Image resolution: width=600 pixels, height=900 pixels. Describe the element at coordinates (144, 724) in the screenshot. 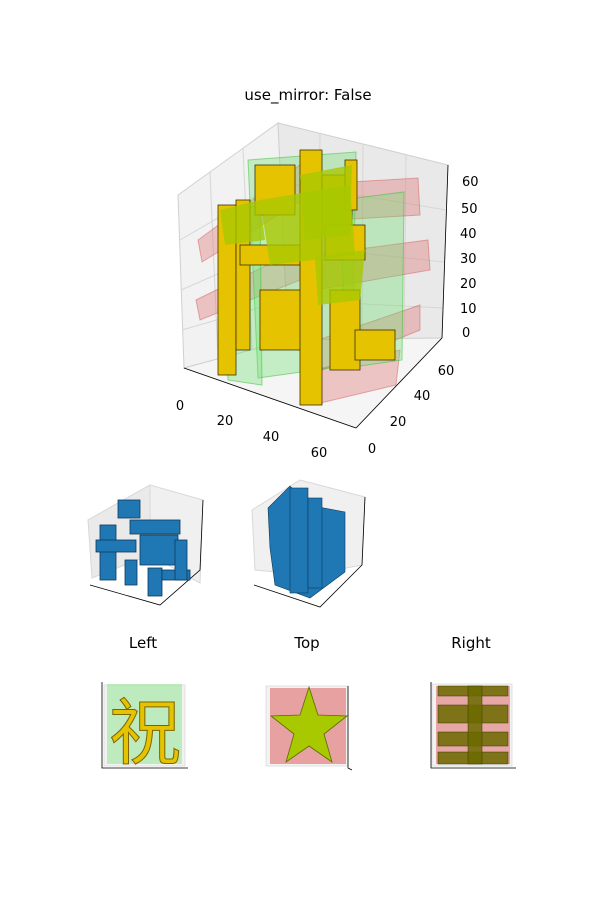

I see `left-projection` at that location.